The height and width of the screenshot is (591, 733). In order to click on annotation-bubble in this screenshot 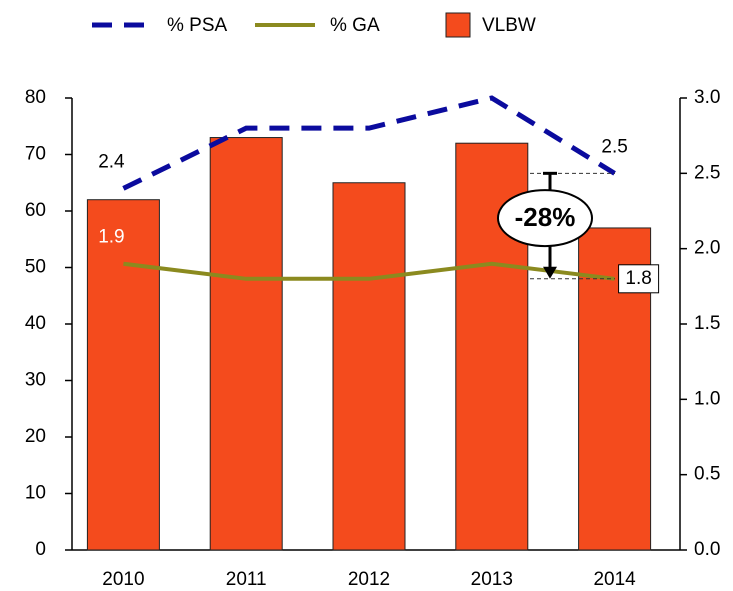, I will do `click(545, 218)`.